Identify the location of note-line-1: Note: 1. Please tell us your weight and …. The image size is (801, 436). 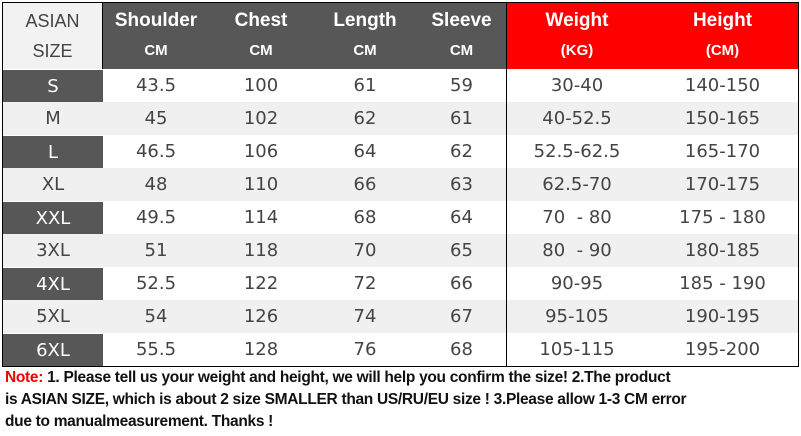
(403, 378).